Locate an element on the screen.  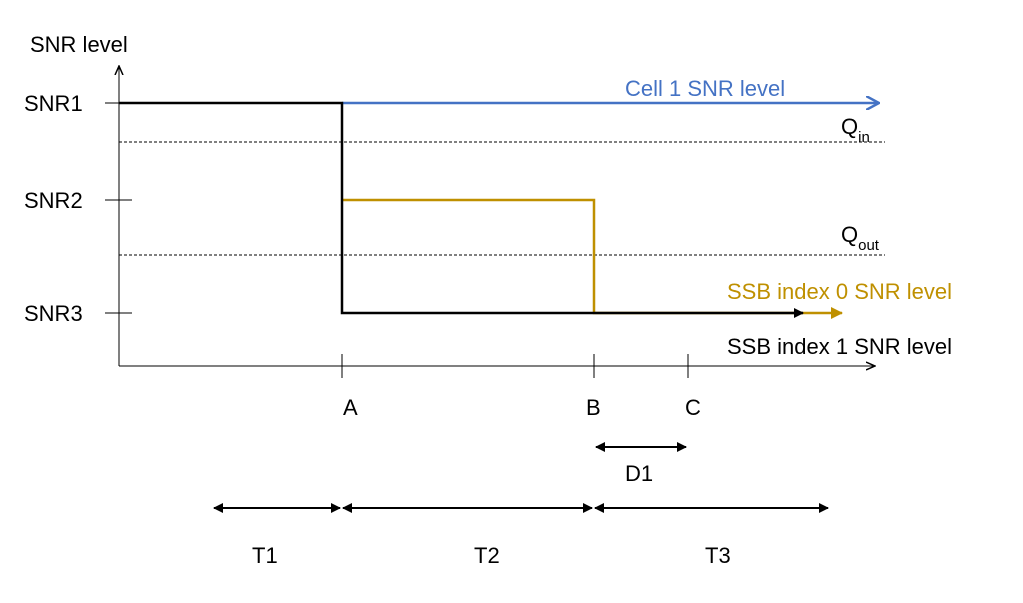
snr2-label: SNR2 is located at coordinates (53, 200).